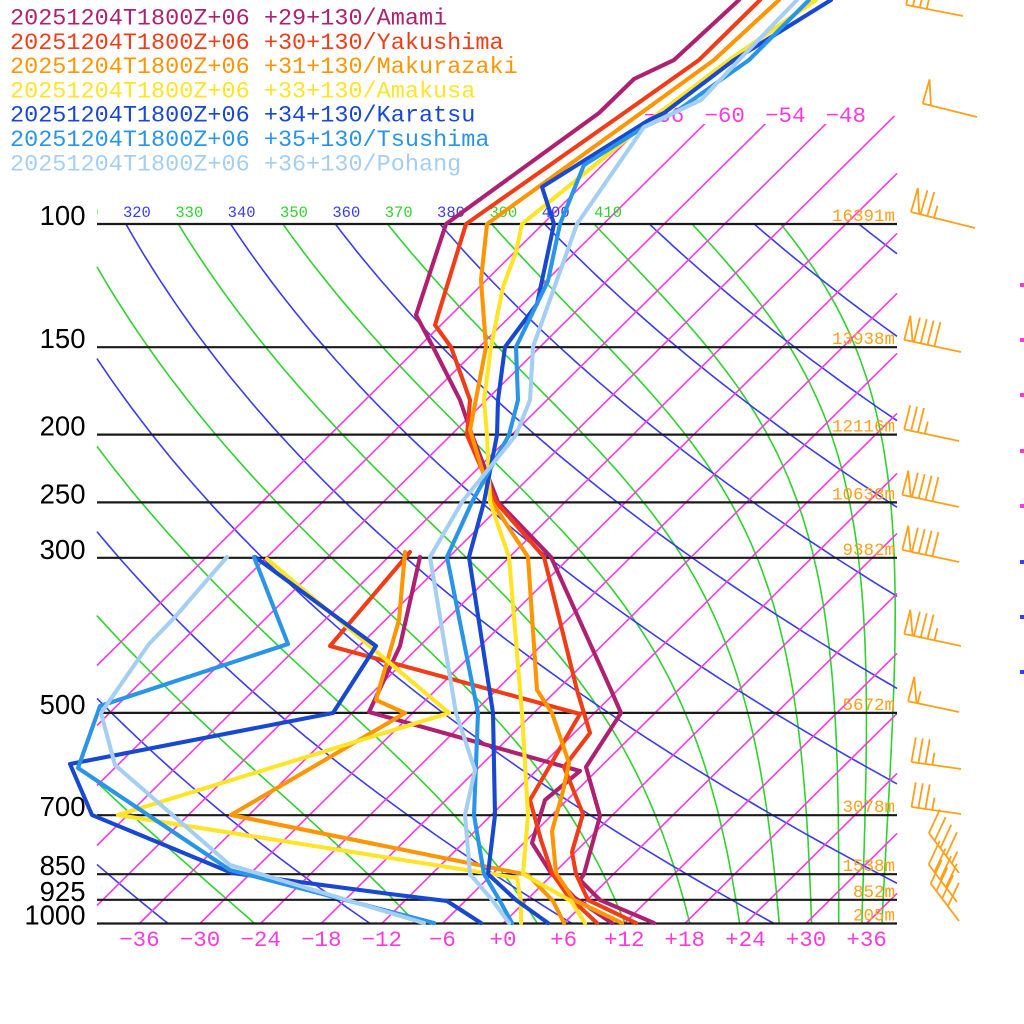 This screenshot has height=1024, width=1024. What do you see at coordinates (868, 808) in the screenshot?
I see `svg-text: 3078m` at bounding box center [868, 808].